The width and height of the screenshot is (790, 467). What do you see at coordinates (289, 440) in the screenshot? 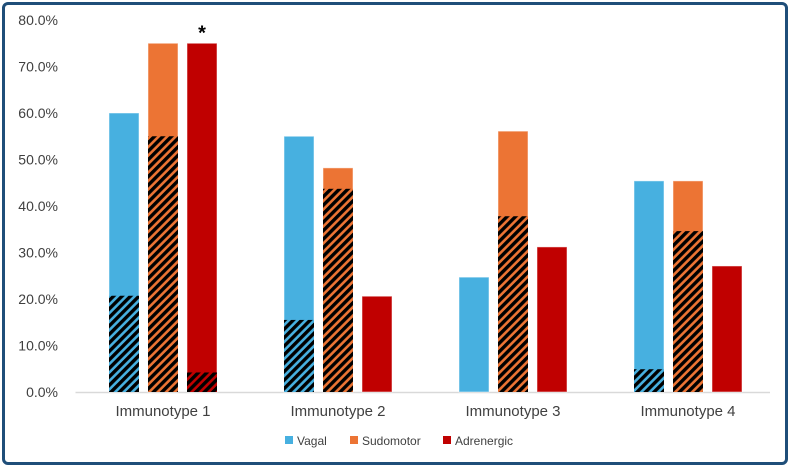
I see `legend-swatch-vagal` at bounding box center [289, 440].